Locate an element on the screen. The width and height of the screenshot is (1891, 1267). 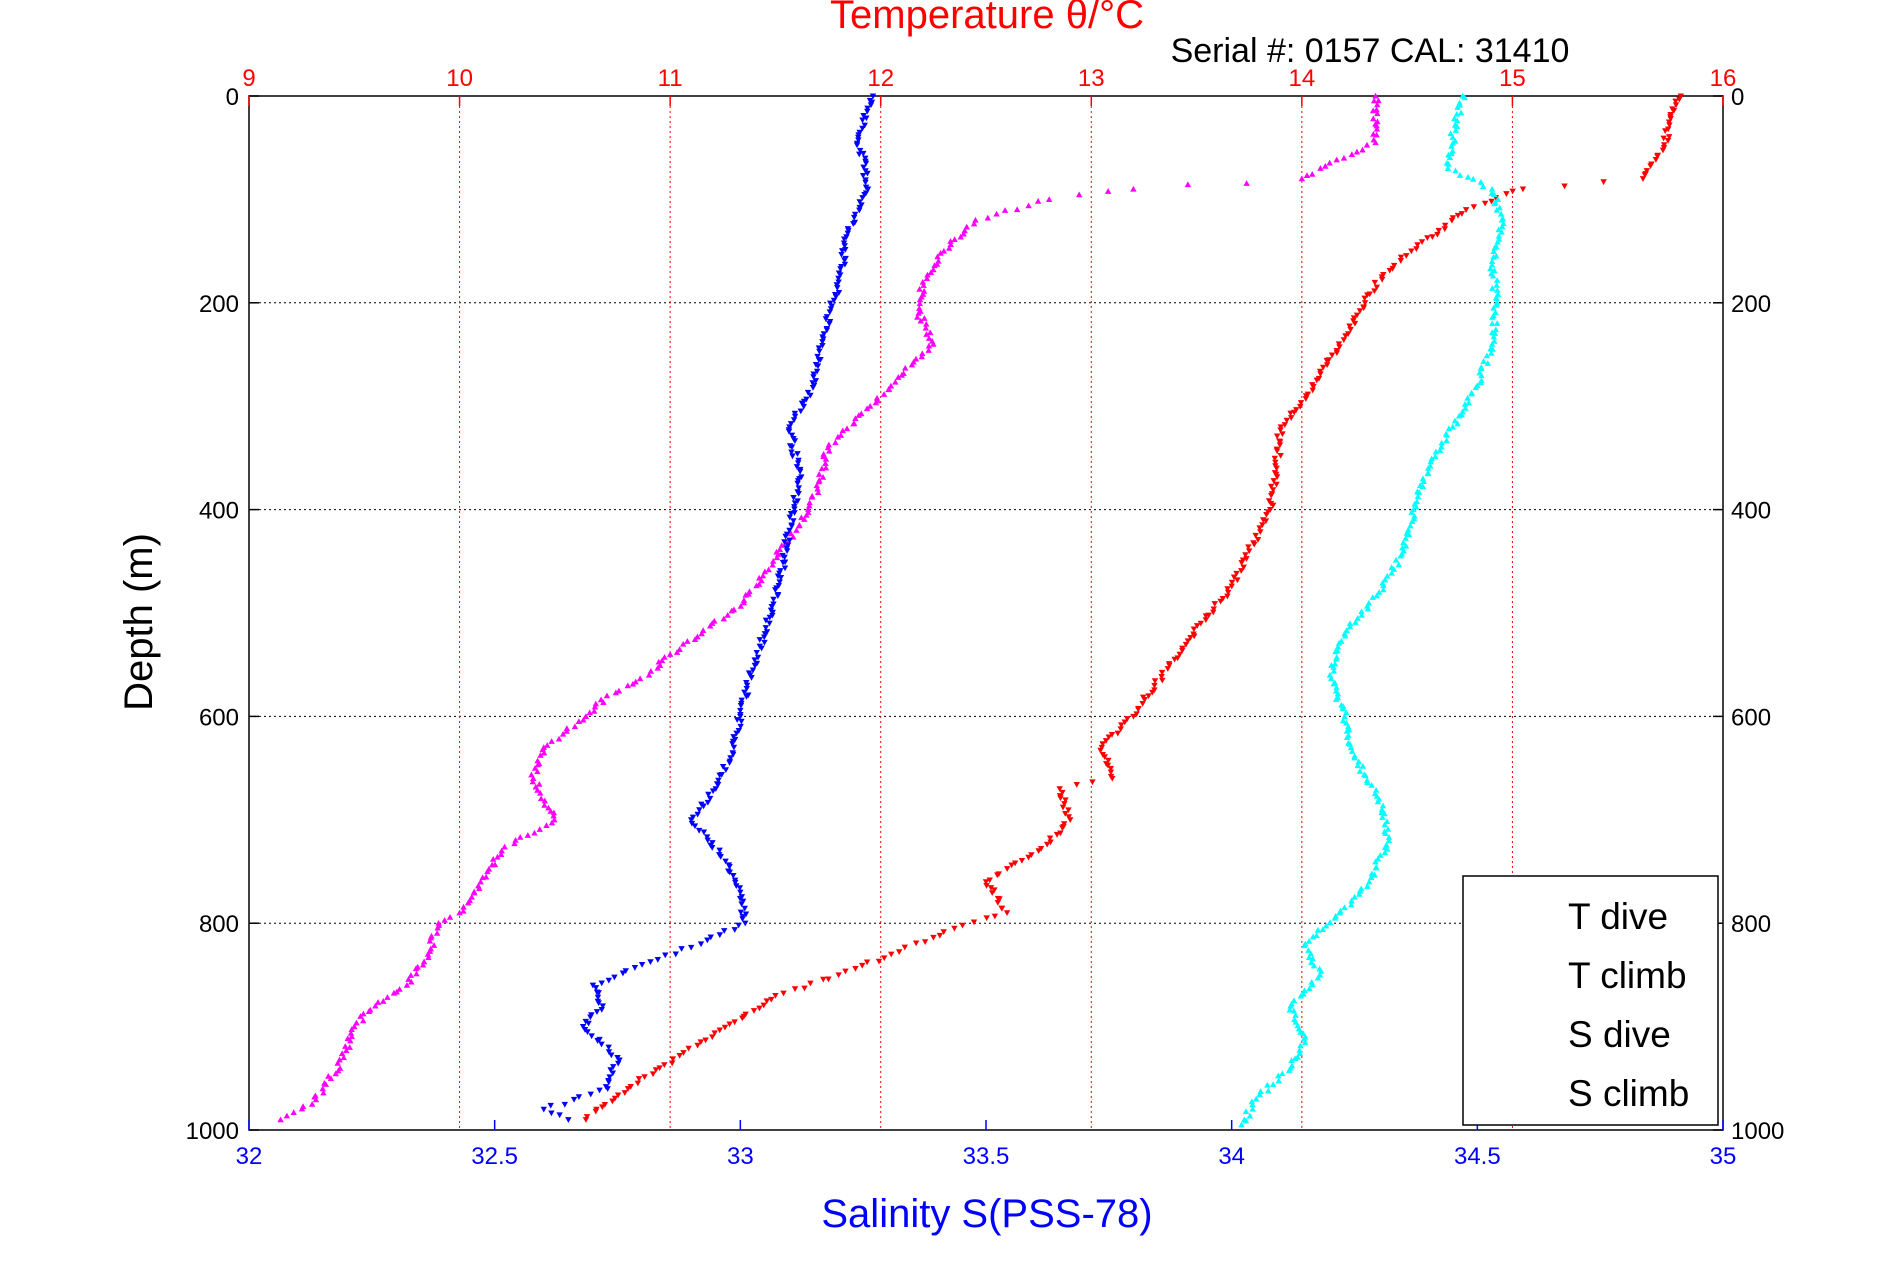
tick-label-salinity: 35 is located at coordinates (1723, 1156).